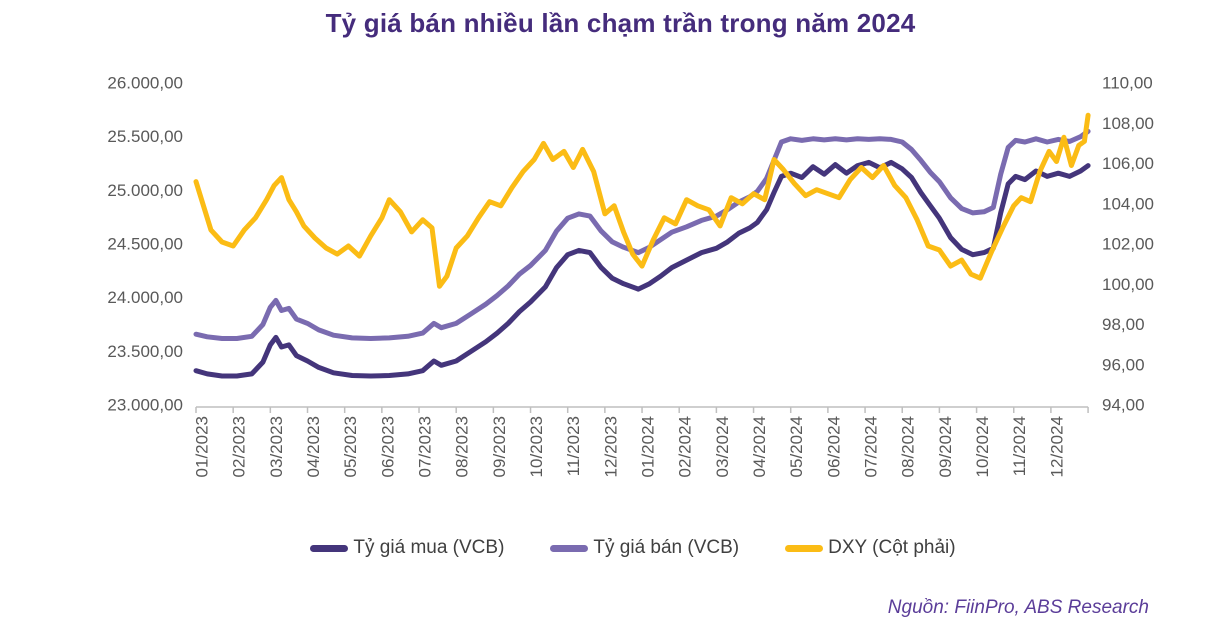 This screenshot has height=638, width=1211. What do you see at coordinates (145, 136) in the screenshot?
I see `left-axis-tick-label: 25.500,00` at bounding box center [145, 136].